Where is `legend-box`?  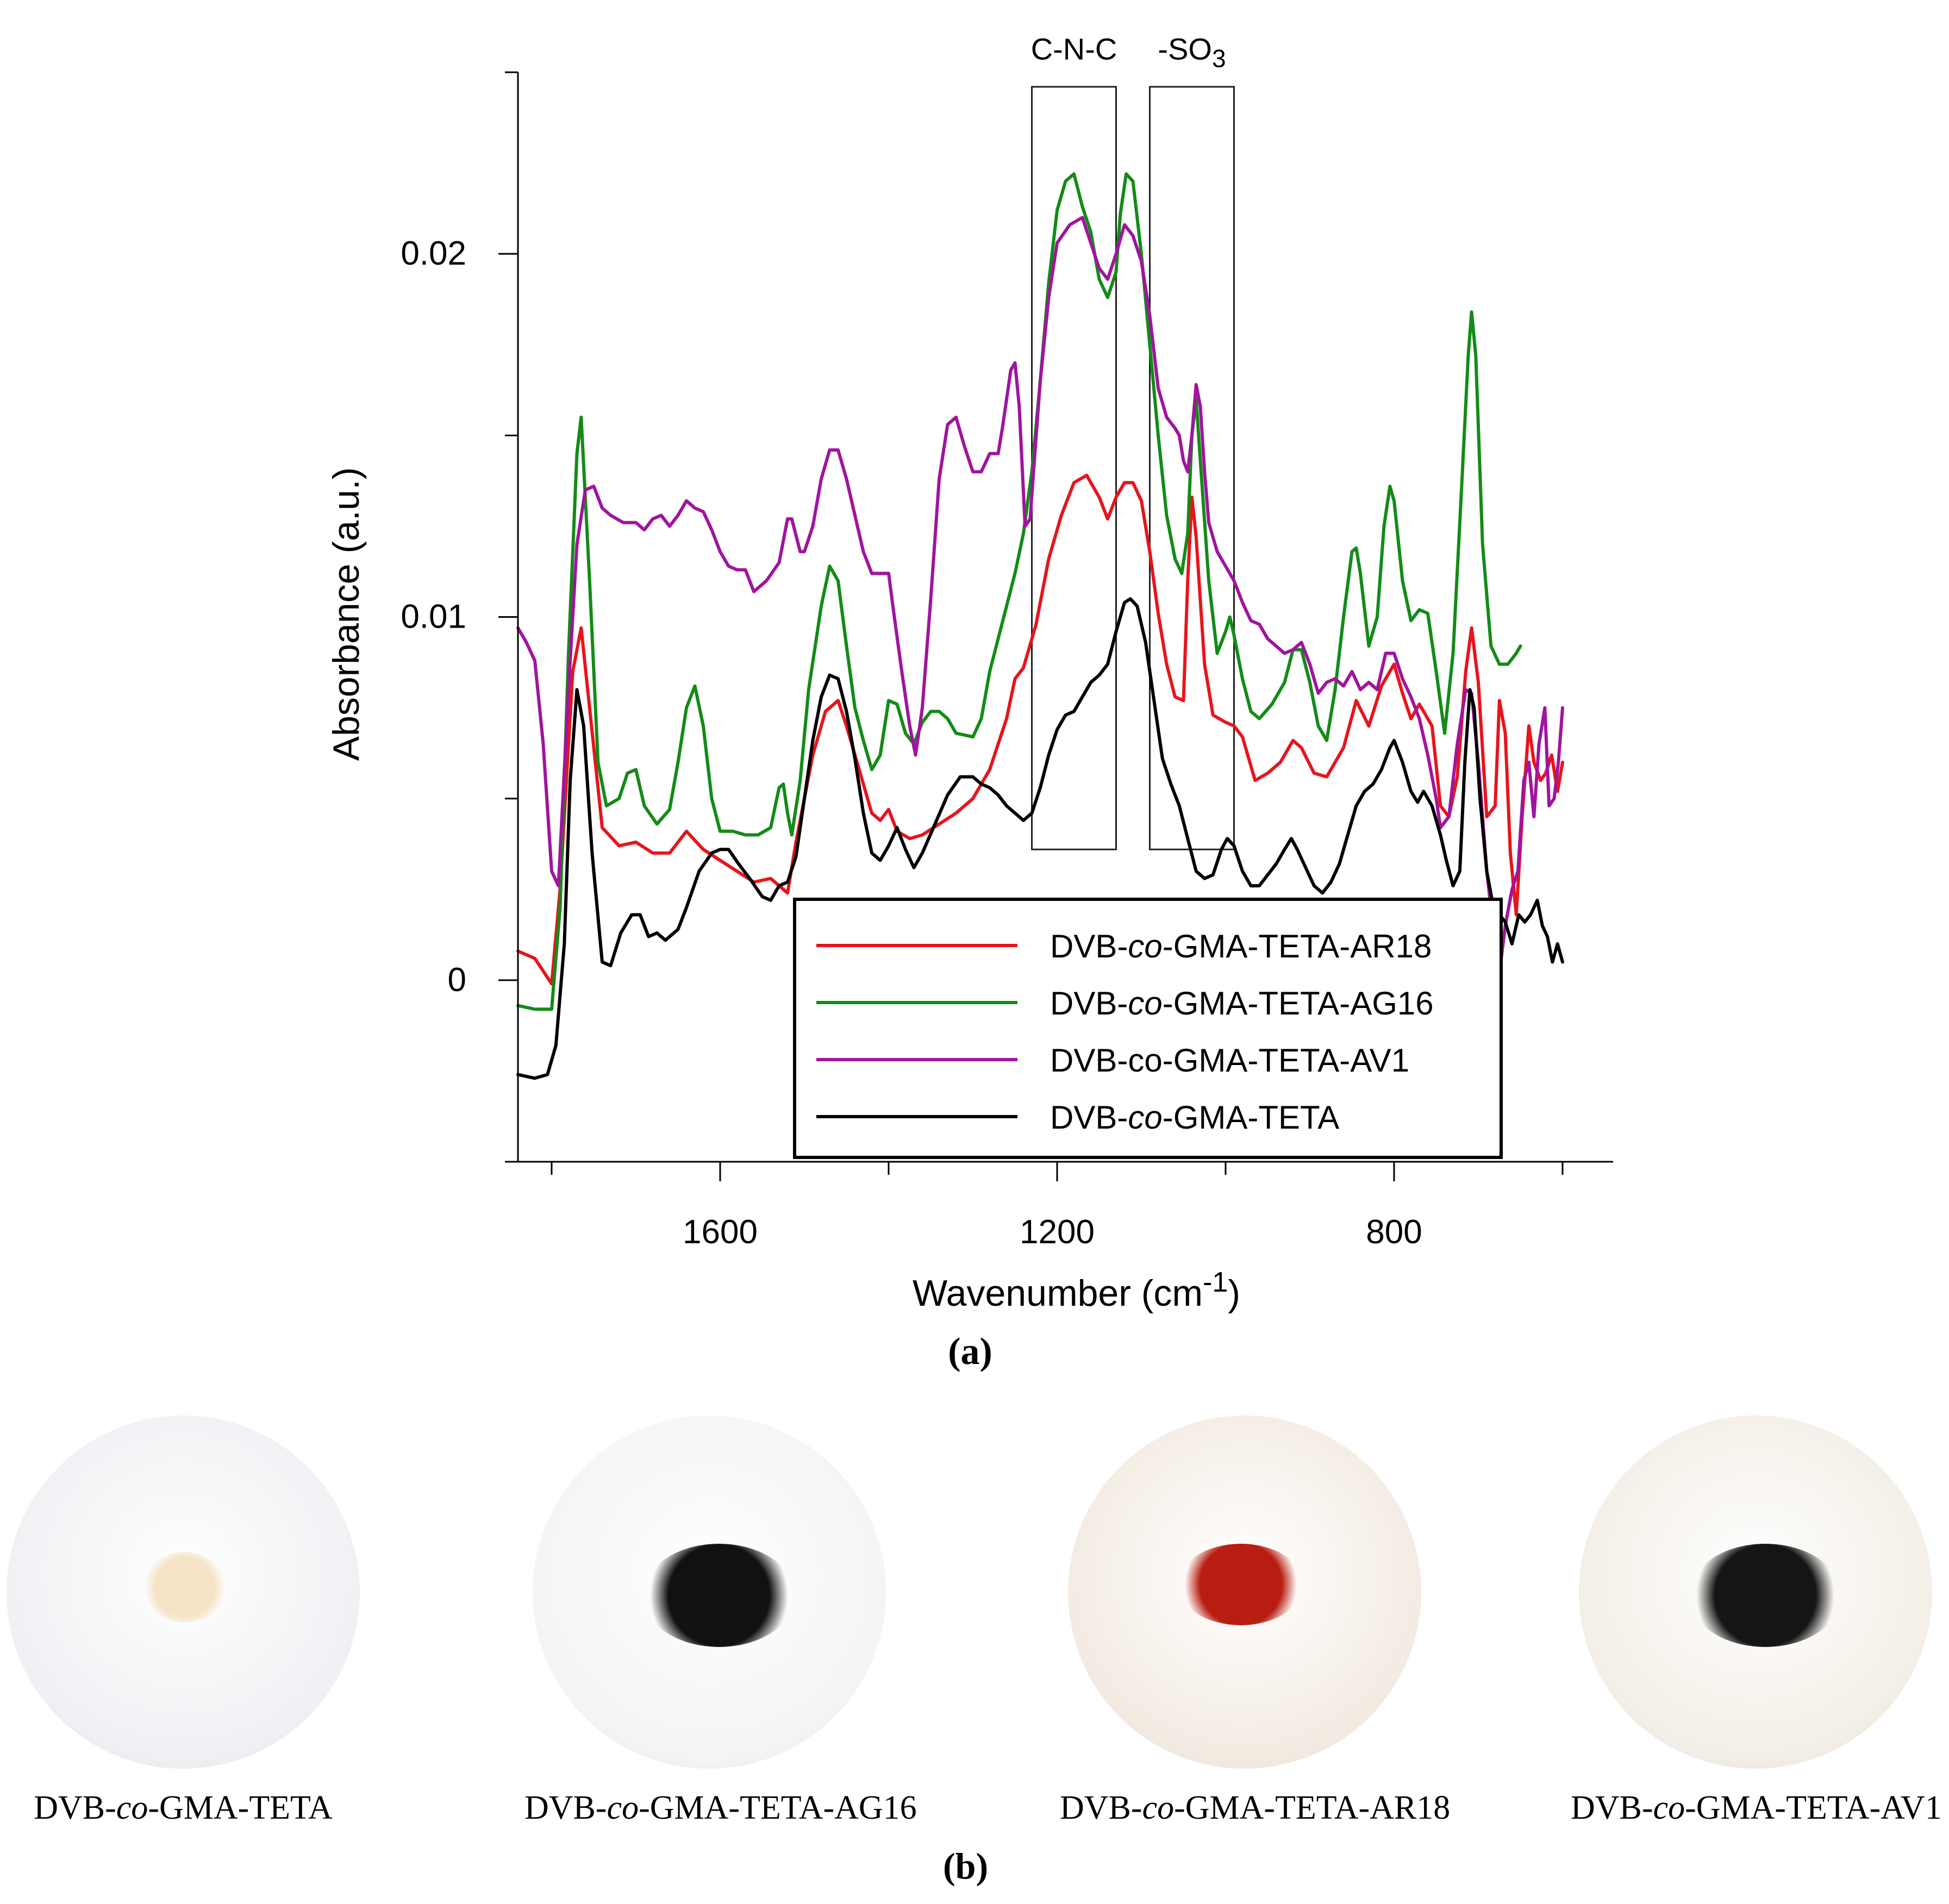
legend-box is located at coordinates (1148, 1028).